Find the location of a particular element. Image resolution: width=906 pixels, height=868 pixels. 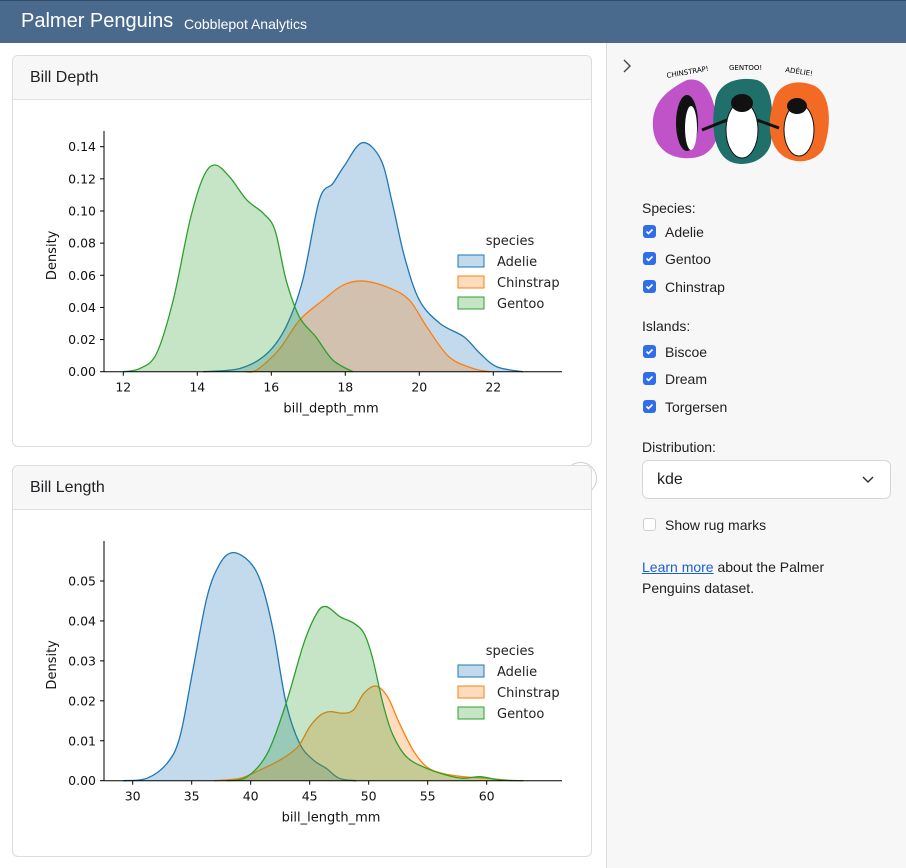

x-tick-label: 45 is located at coordinates (310, 796).